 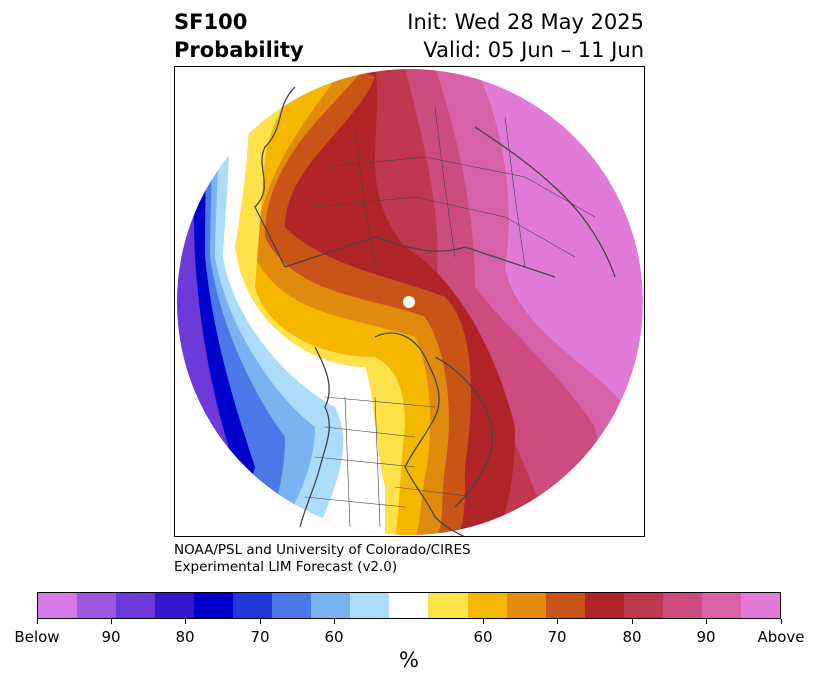 I want to click on map-title: SF100 Probability, so click(x=239, y=36).